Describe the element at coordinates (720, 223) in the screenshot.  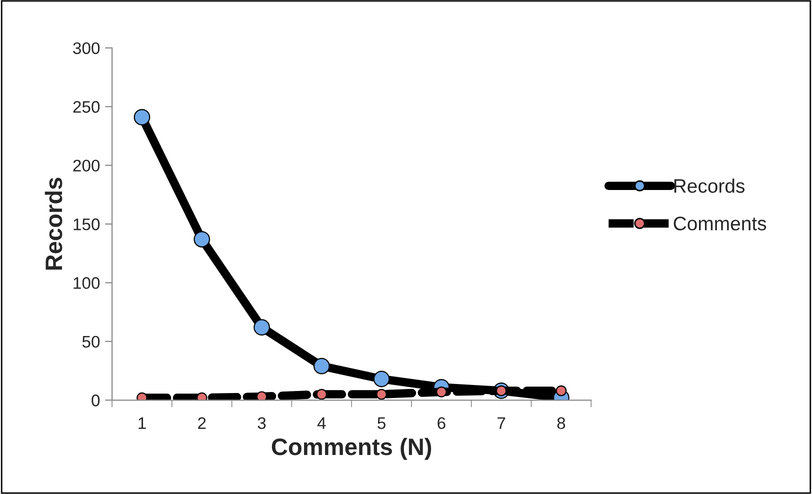
I see `legend-label: Comments` at that location.